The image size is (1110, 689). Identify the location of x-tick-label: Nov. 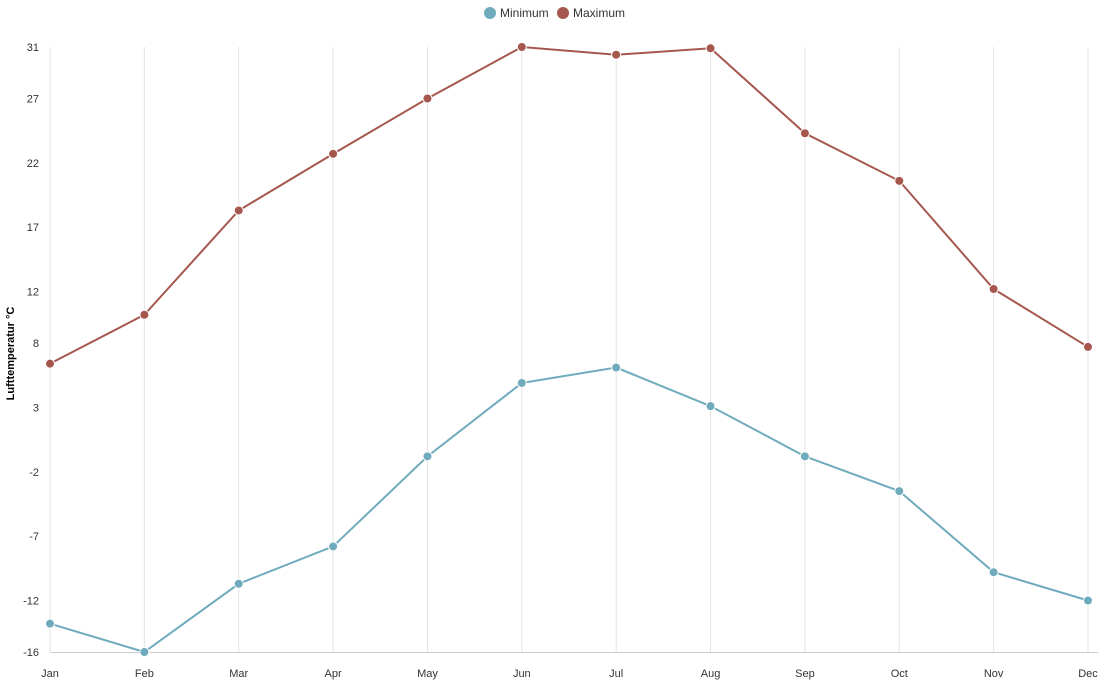
(994, 674).